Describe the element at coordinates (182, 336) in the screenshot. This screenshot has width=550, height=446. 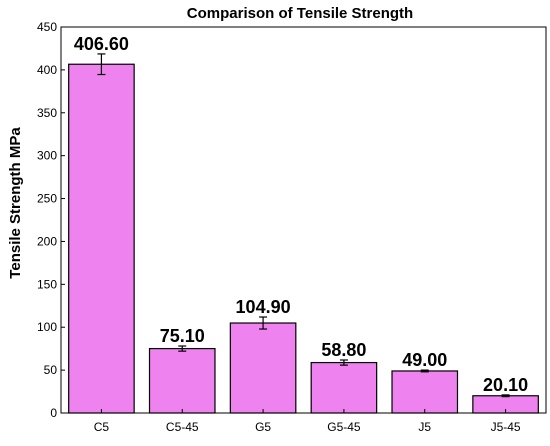
I see `data-label: 75.10` at that location.